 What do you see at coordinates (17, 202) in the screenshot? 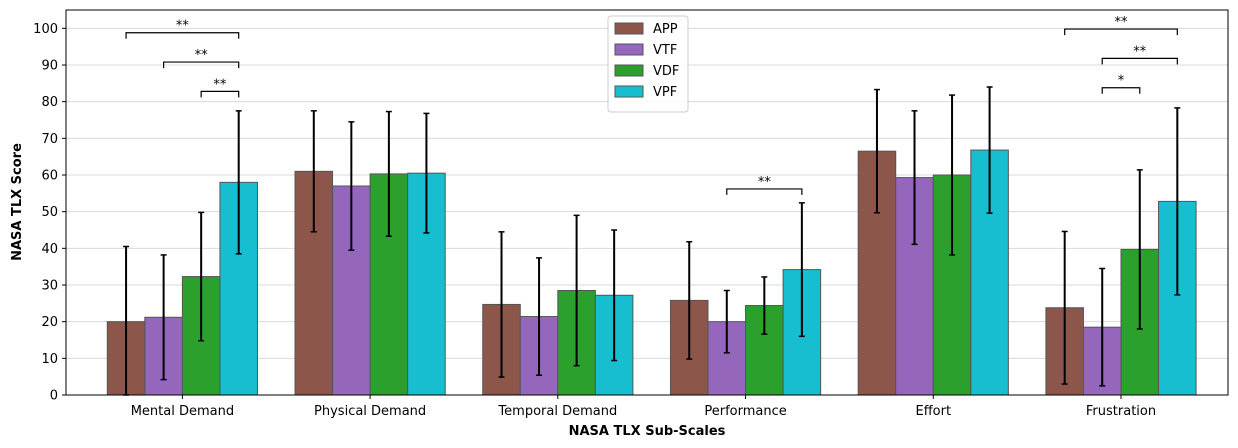
I see `y-axis-label: NASA TLX Score` at bounding box center [17, 202].